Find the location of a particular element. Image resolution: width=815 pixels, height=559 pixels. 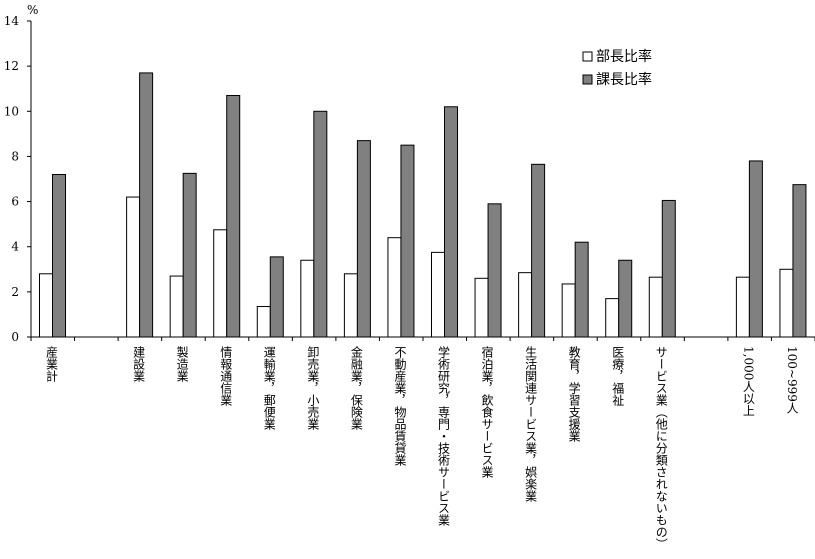

x-category-label: 建設業 is located at coordinates (139, 364).